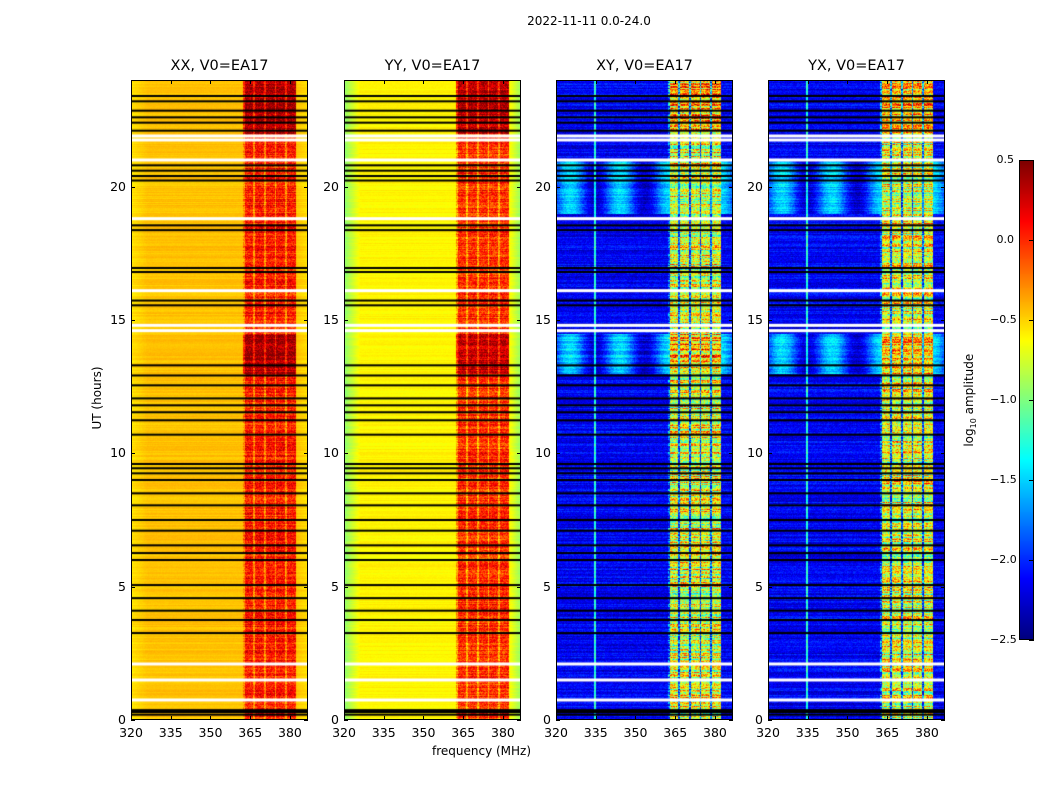 Image resolution: width=1050 pixels, height=800 pixels. What do you see at coordinates (970, 400) in the screenshot?
I see `colorbar-label: log10 amplitude` at bounding box center [970, 400].